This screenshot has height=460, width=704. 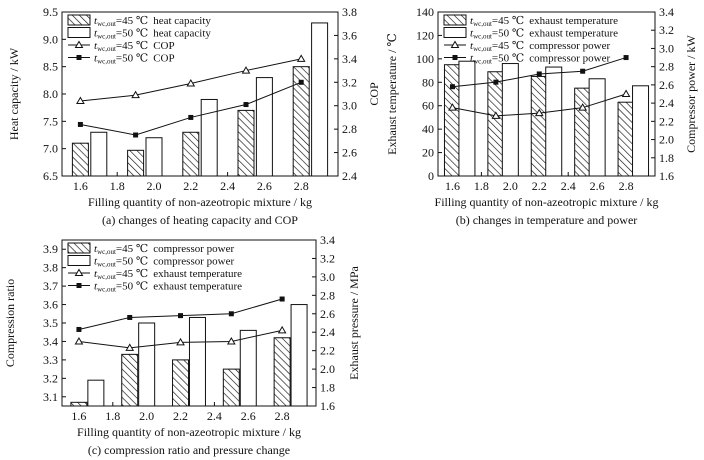 What do you see at coordinates (392, 94) in the screenshot?
I see `left-axis-label: Exhaust temperature / ℃` at bounding box center [392, 94].